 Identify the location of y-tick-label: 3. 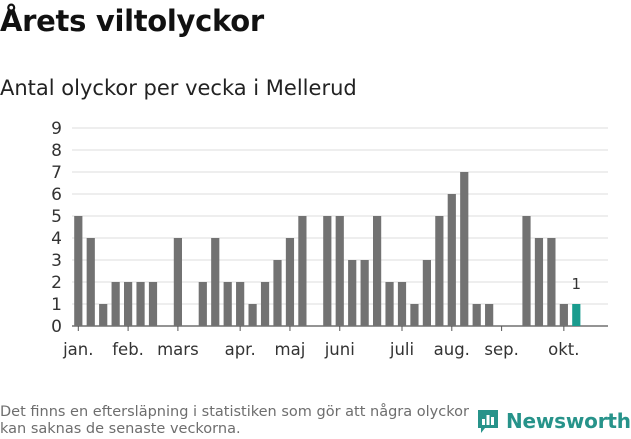
(56, 261).